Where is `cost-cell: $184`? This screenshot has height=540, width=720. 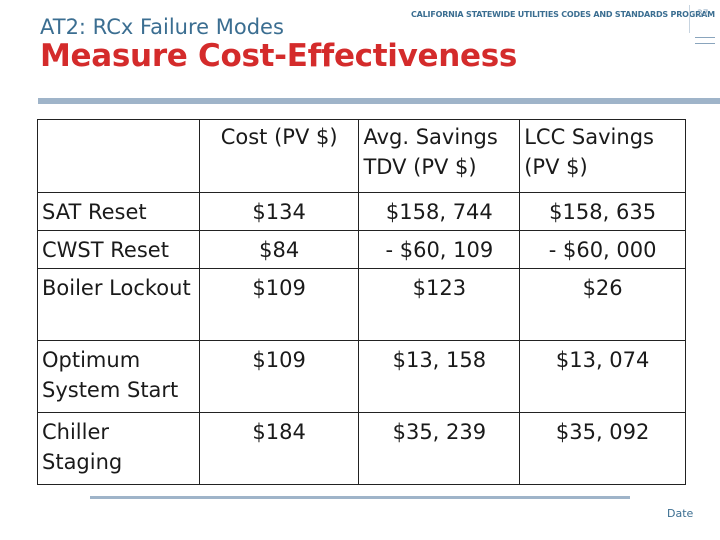
cost-cell: $184 is located at coordinates (279, 448).